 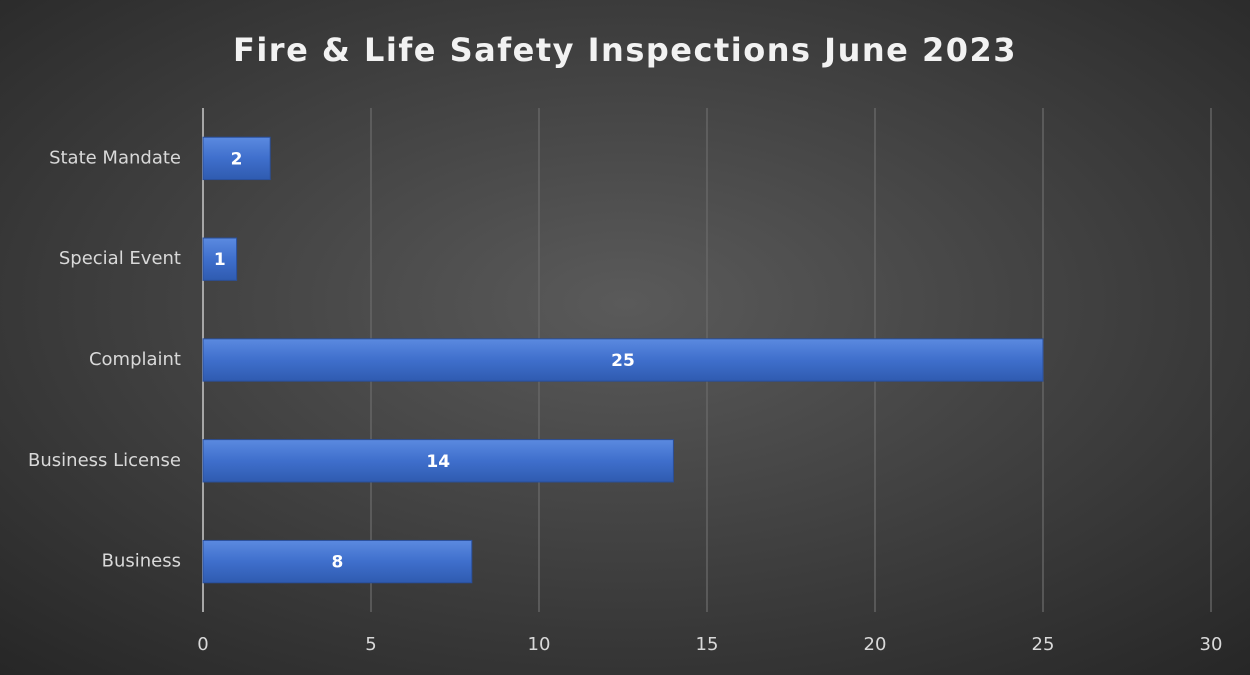 I want to click on data-label: 2, so click(x=237, y=159).